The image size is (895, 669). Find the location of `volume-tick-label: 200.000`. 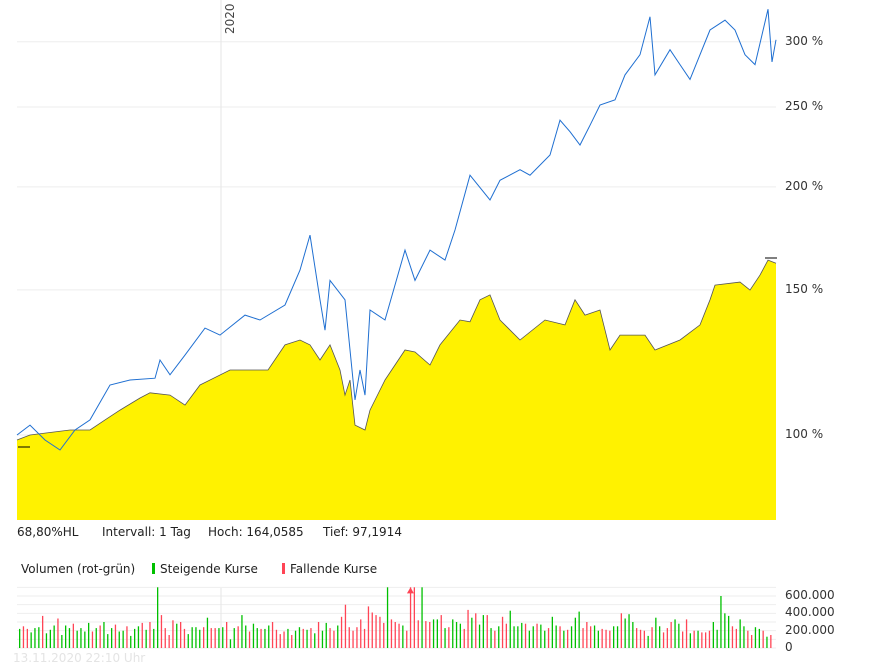

volume-tick-label: 200.000 is located at coordinates (810, 629).